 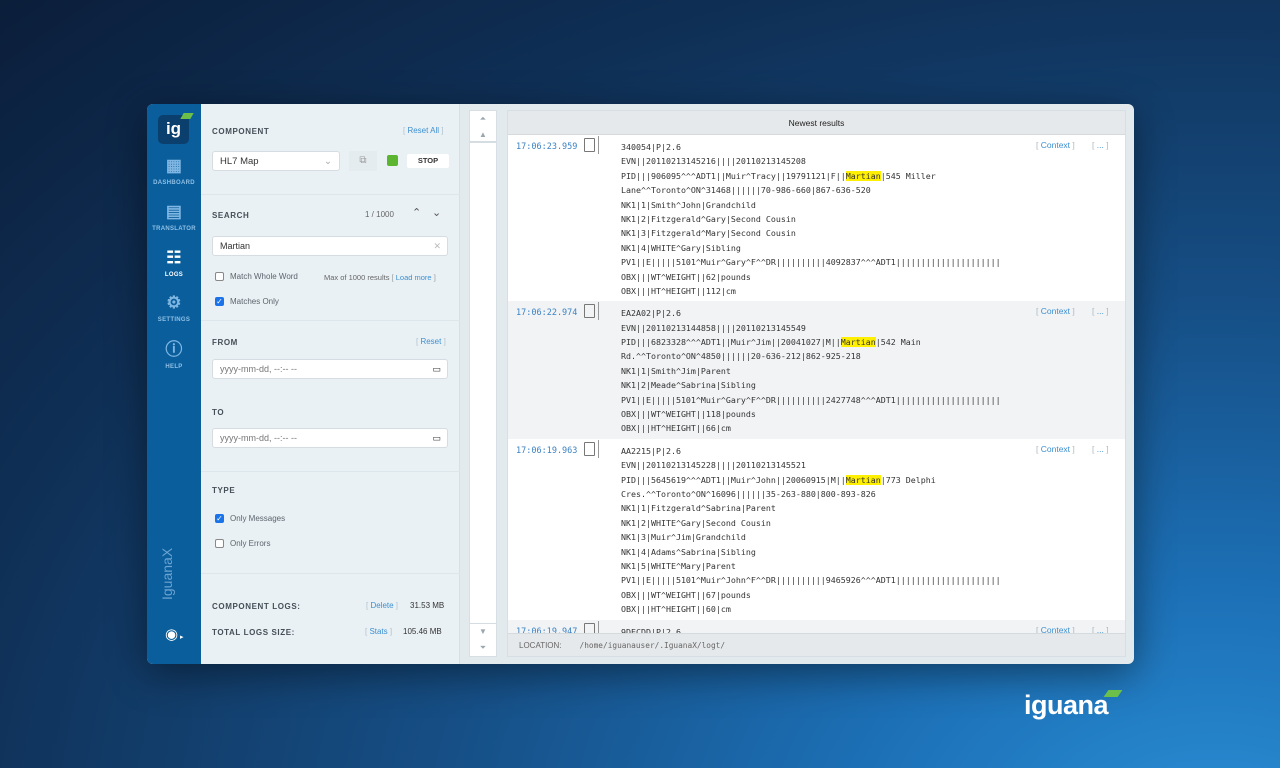 I want to click on total-logs-label: TOTAL LOGS SIZE:, so click(x=253, y=632).